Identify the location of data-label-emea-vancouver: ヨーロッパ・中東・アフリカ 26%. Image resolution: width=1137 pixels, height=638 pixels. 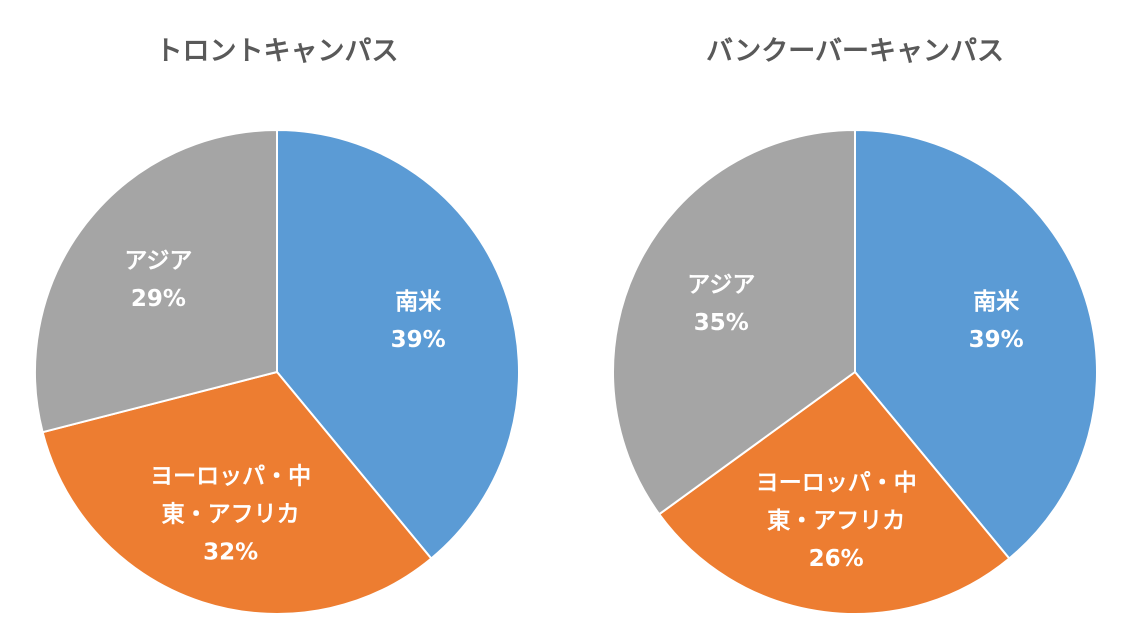
(836, 521).